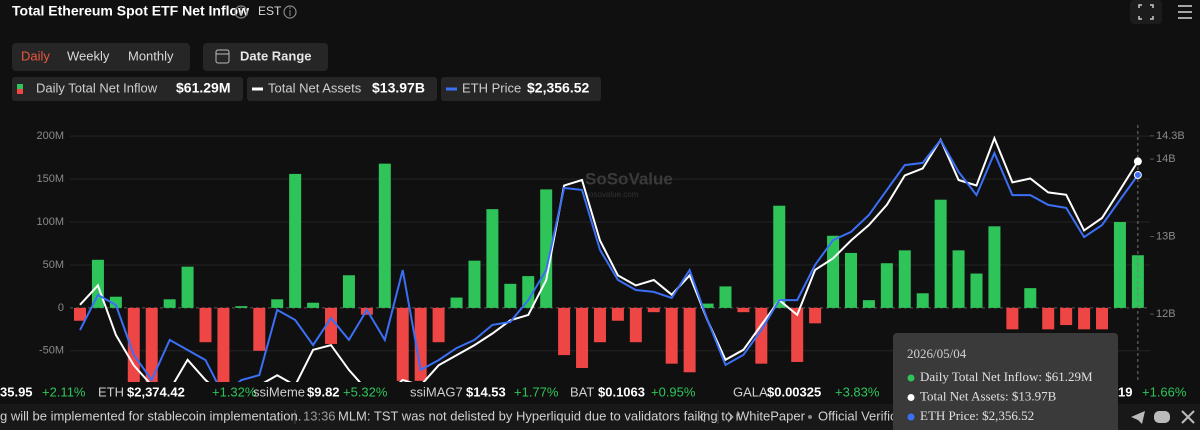  I want to click on y2-tick-label: 14.3B, so click(1170, 136).